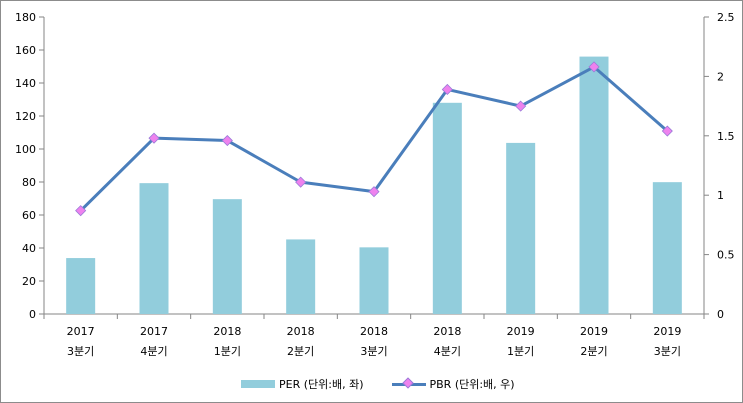 This screenshot has height=403, width=743. I want to click on right-tick-label: 1, so click(720, 195).